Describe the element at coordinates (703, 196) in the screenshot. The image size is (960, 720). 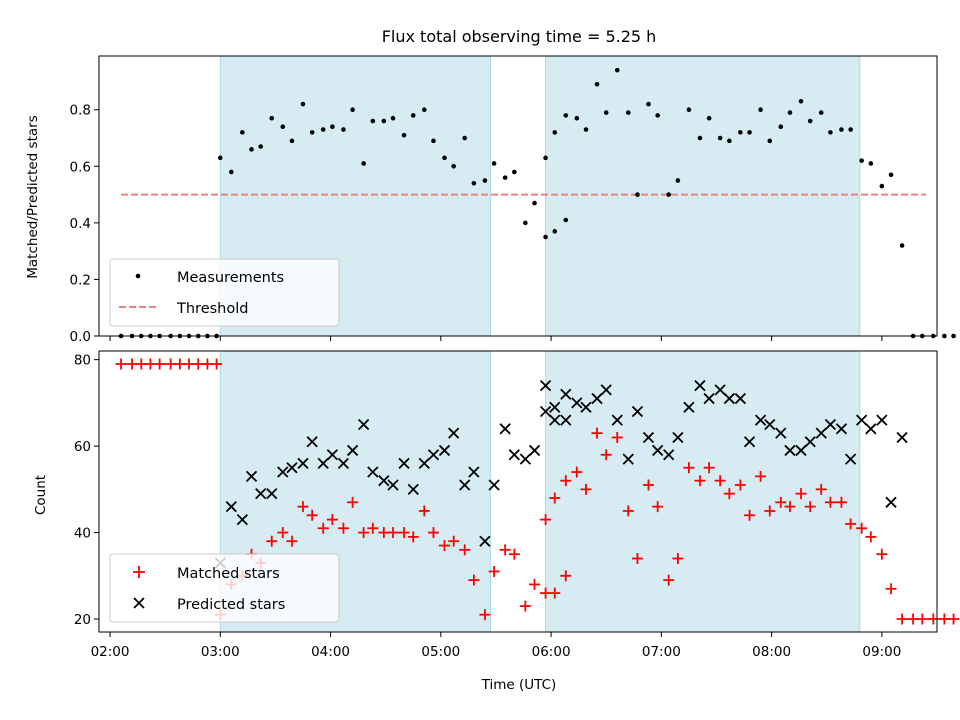
I see `top-shaded-interval` at that location.